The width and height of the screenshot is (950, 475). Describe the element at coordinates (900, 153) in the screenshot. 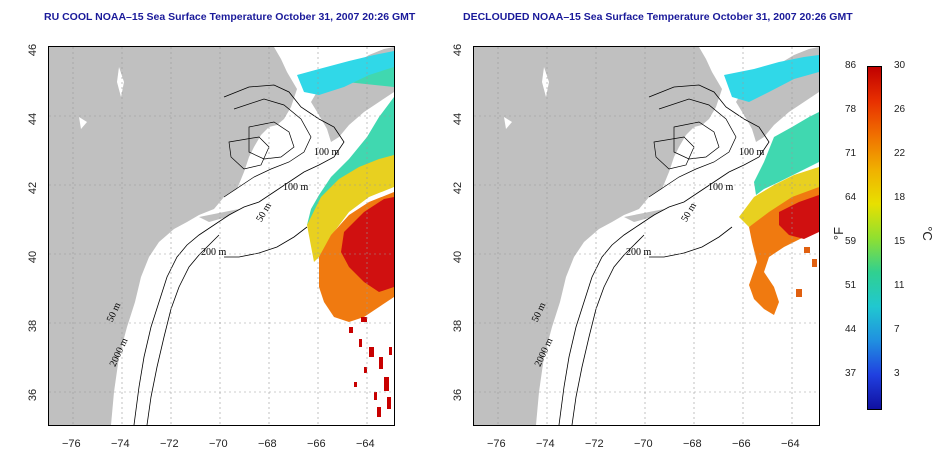

I see `celsius-tick: 22` at that location.